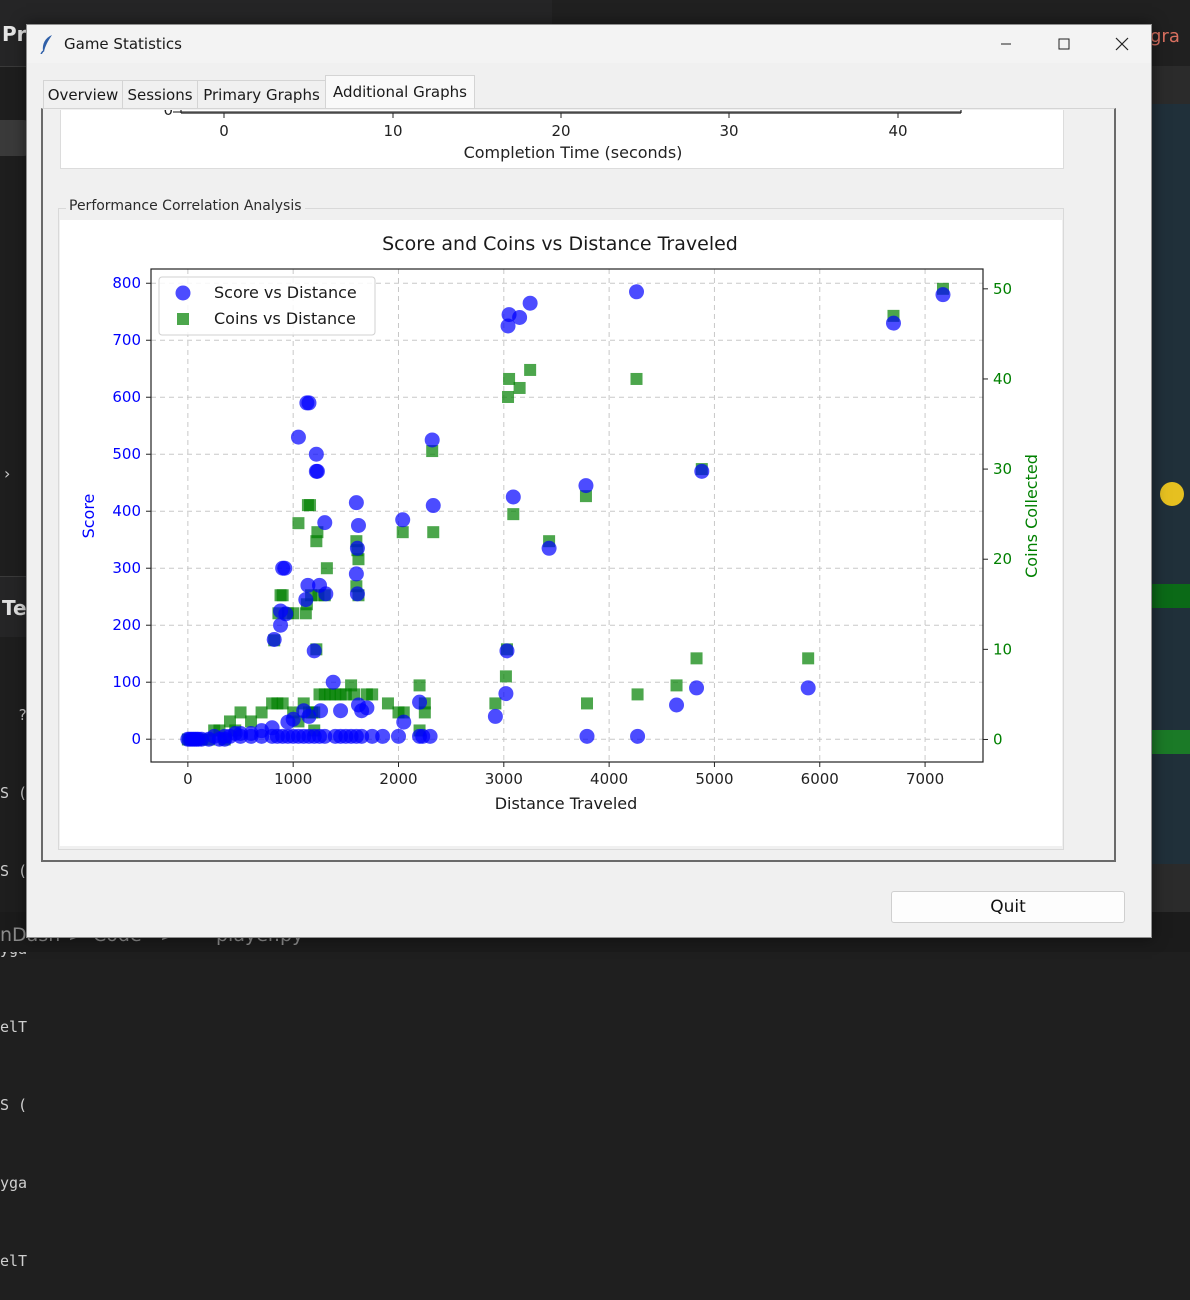 The height and width of the screenshot is (1300, 1190). I want to click on x-tick-group: 0 10 20 30 40, so click(563, 126).